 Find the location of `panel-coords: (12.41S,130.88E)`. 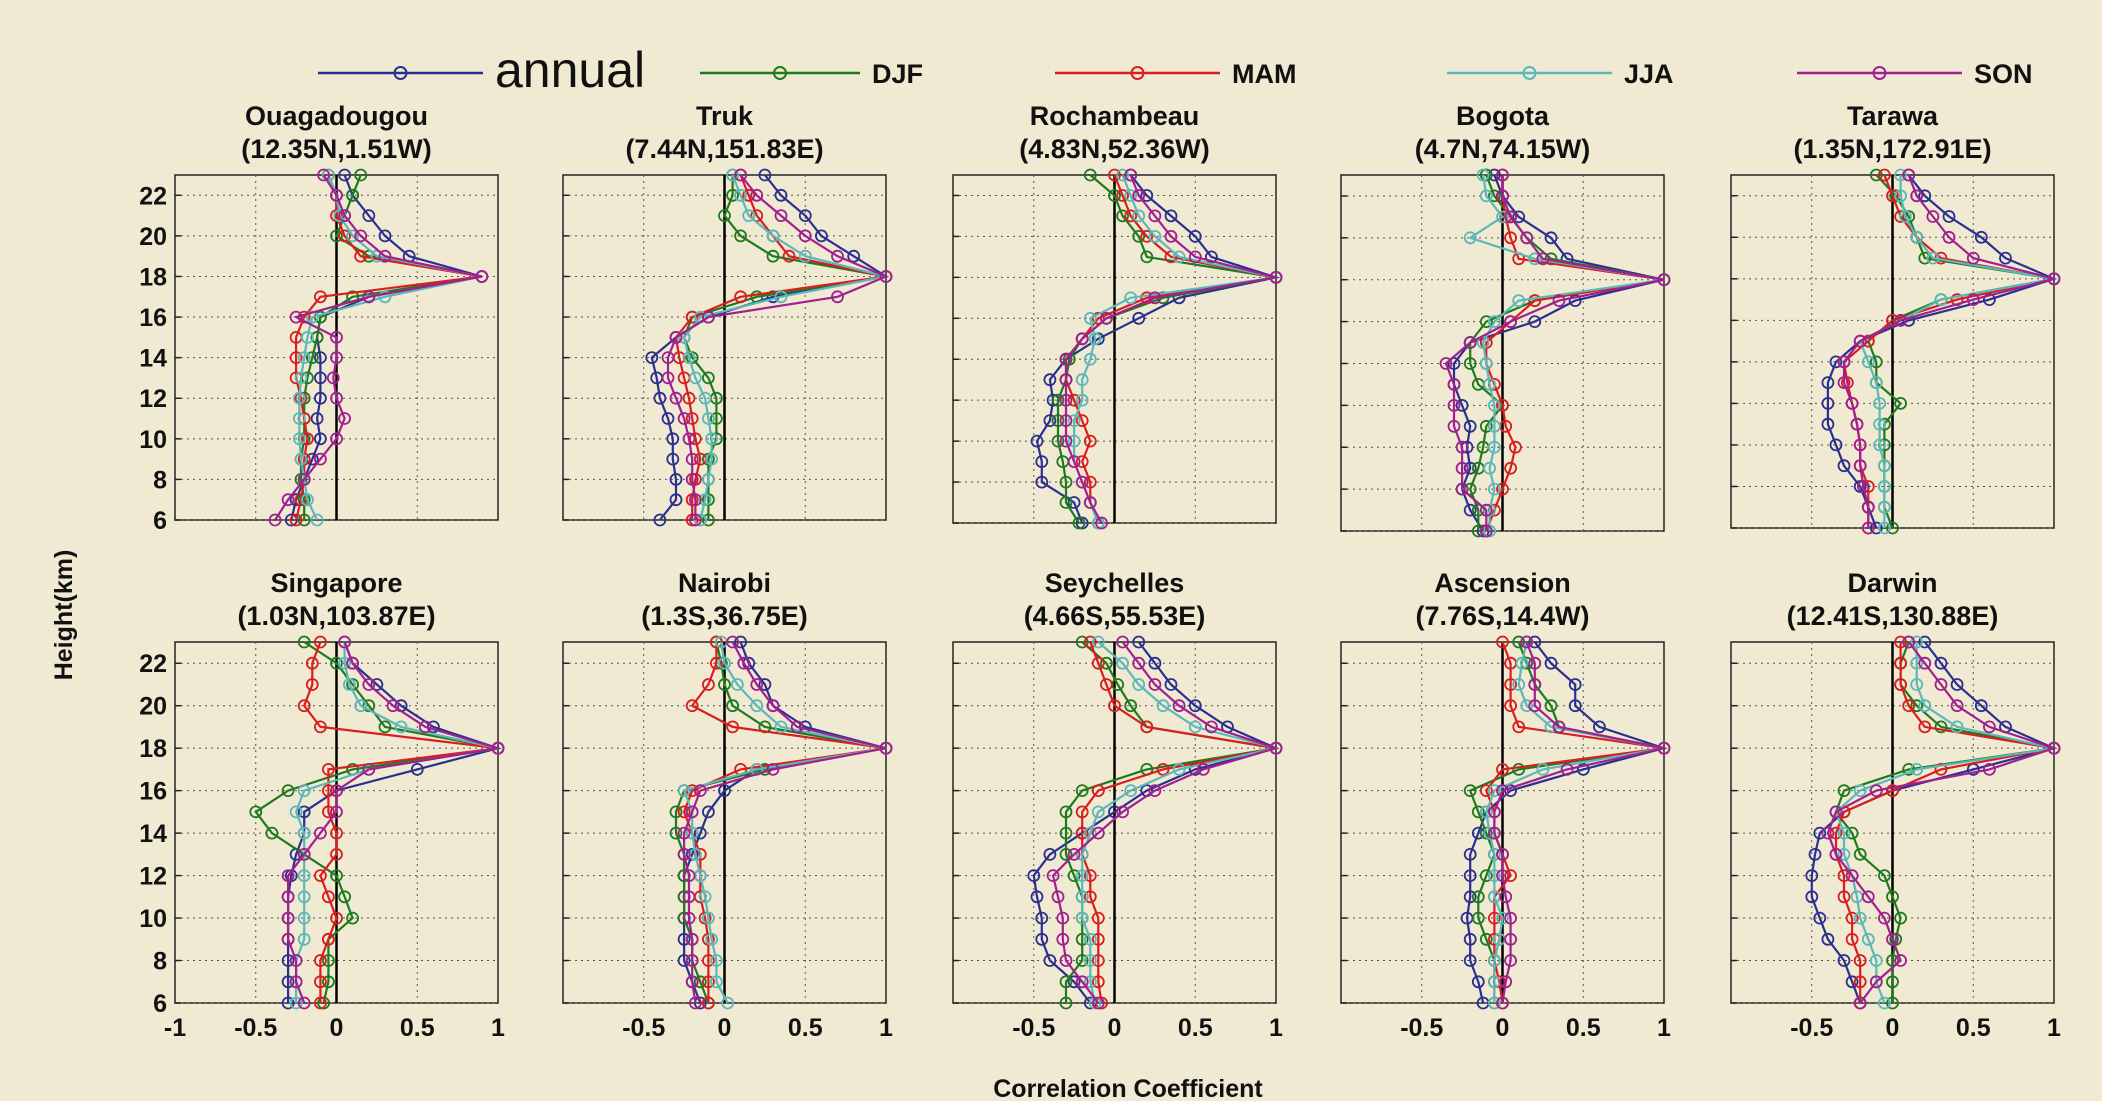

panel-coords: (12.41S,130.88E) is located at coordinates (1893, 616).